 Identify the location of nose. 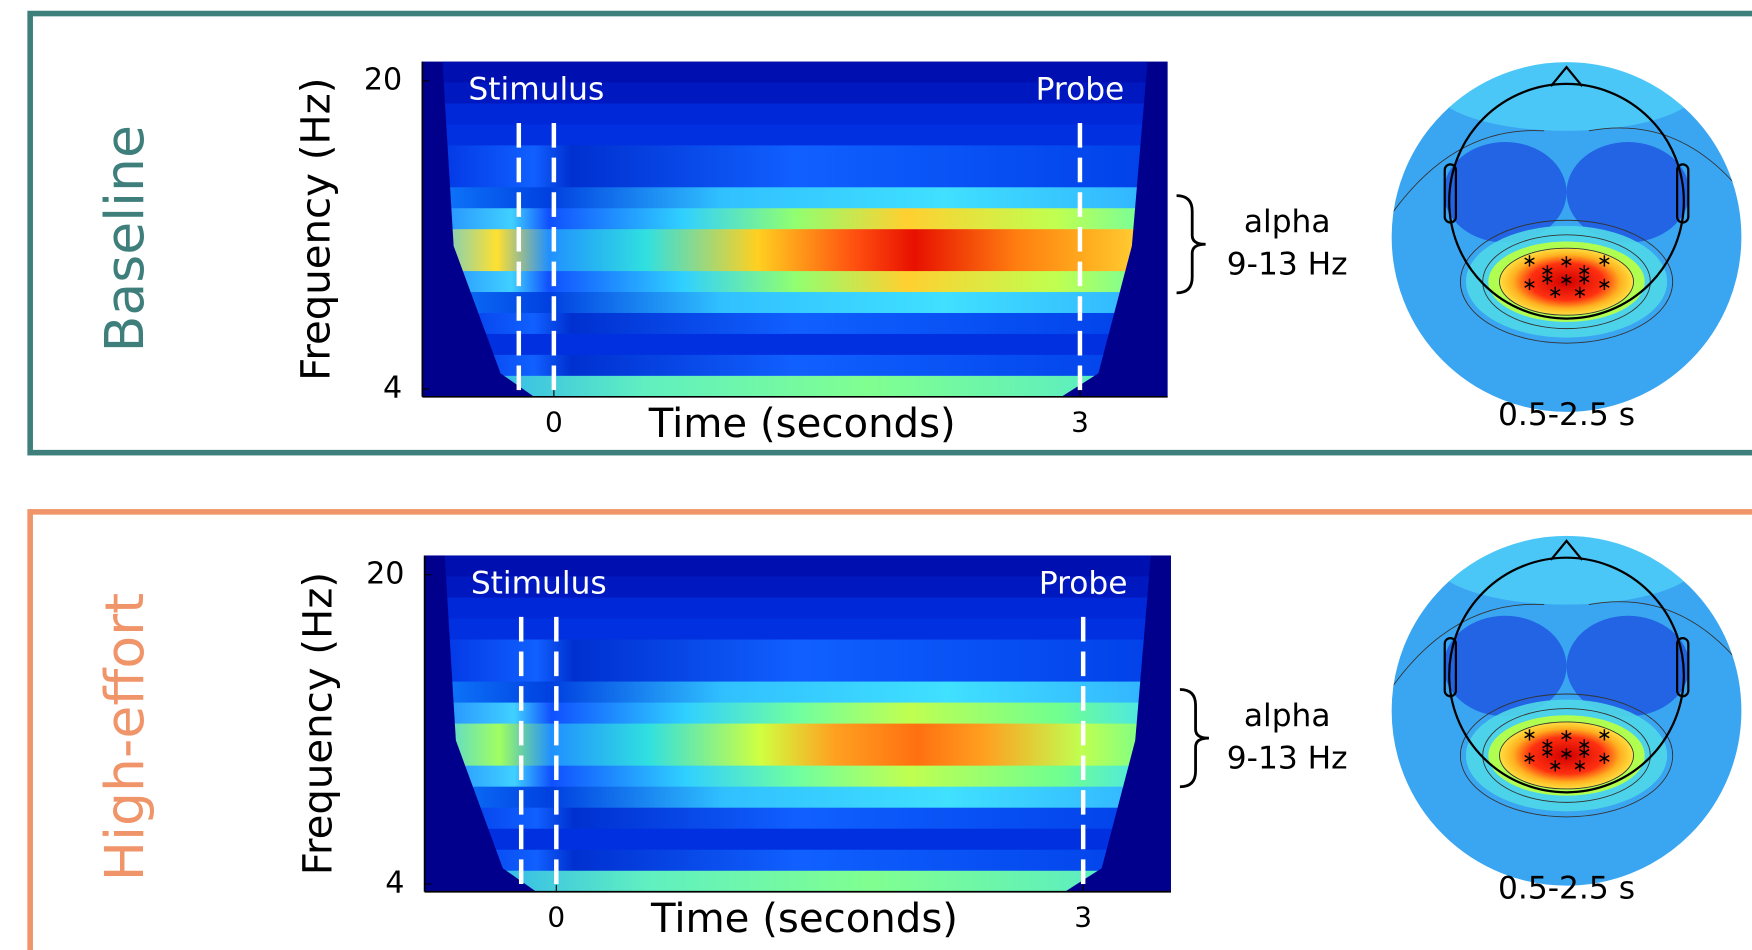
(1567, 76).